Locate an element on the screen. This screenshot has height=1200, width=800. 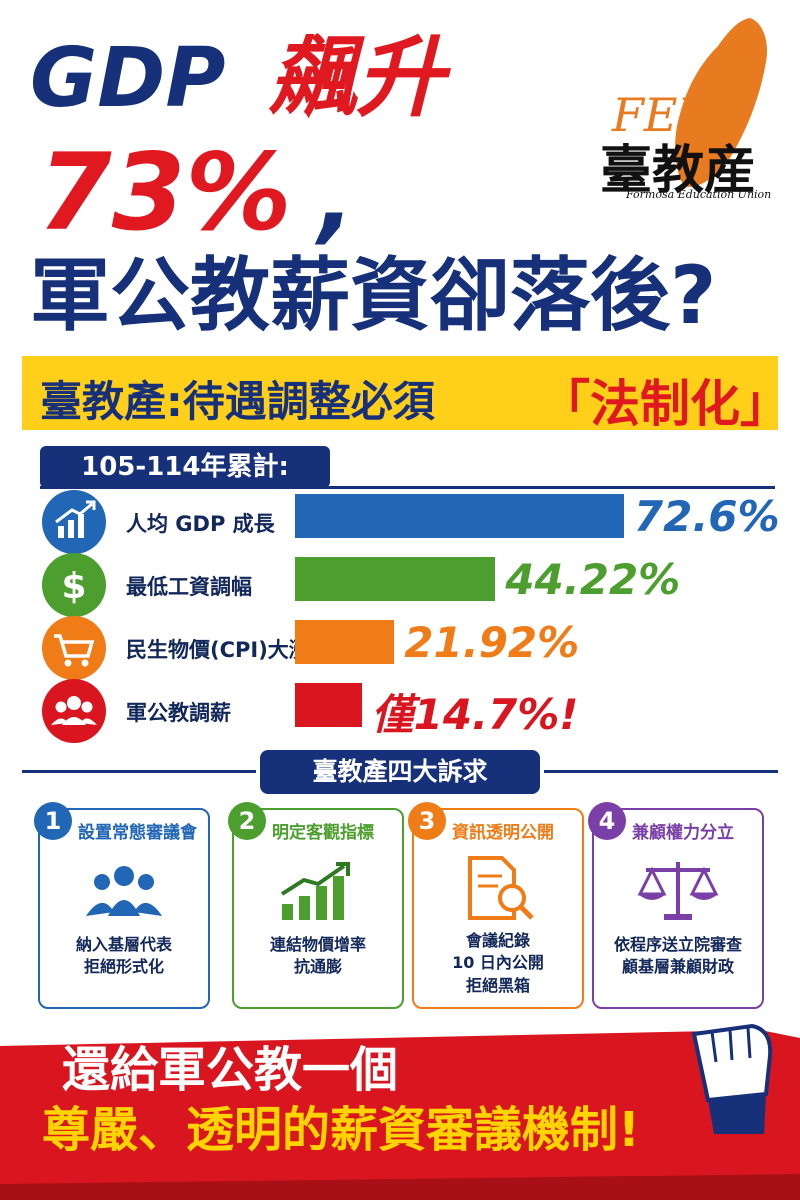
demand-title-1: 設置常態審議會 is located at coordinates (137, 833).